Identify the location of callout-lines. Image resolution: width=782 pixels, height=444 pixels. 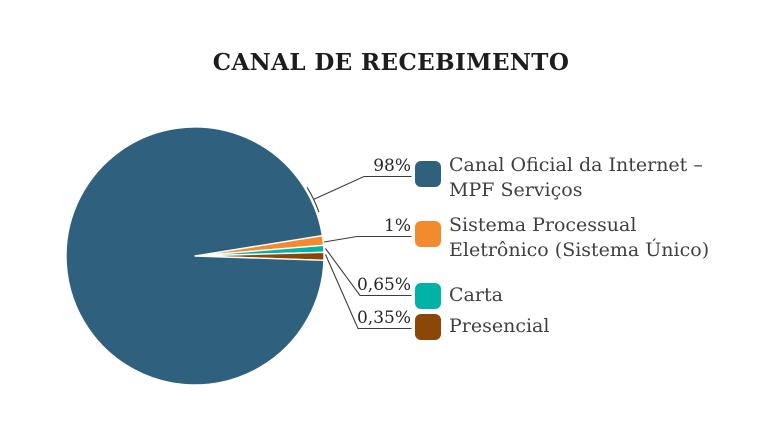
(359, 252).